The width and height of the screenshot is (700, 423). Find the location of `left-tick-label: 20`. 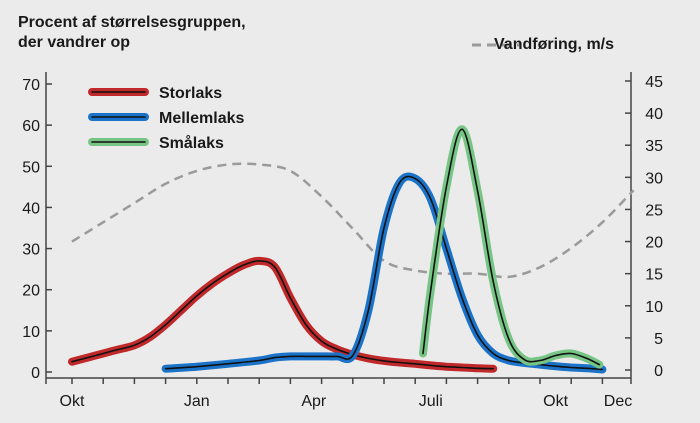

left-tick-label: 20 is located at coordinates (31, 291).